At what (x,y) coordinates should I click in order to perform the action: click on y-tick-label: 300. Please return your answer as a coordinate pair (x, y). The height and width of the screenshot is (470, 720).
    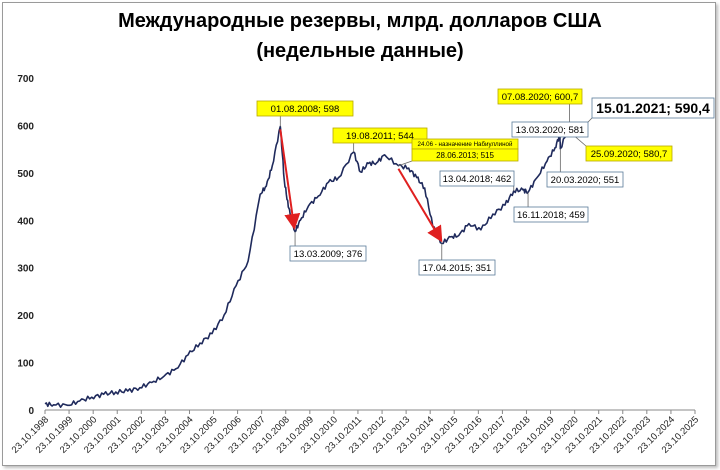
    Looking at the image, I should click on (25, 269).